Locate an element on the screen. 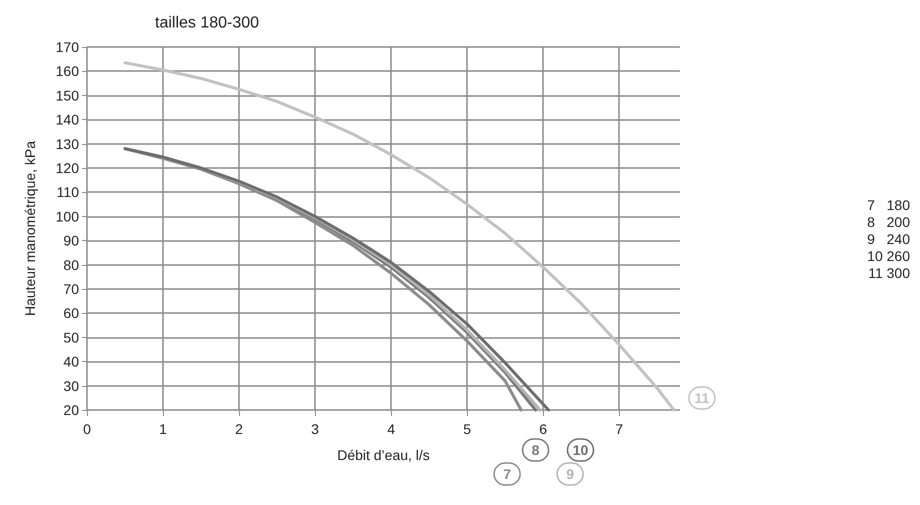 Image resolution: width=920 pixels, height=505 pixels. text: 10 260 is located at coordinates (888, 256).